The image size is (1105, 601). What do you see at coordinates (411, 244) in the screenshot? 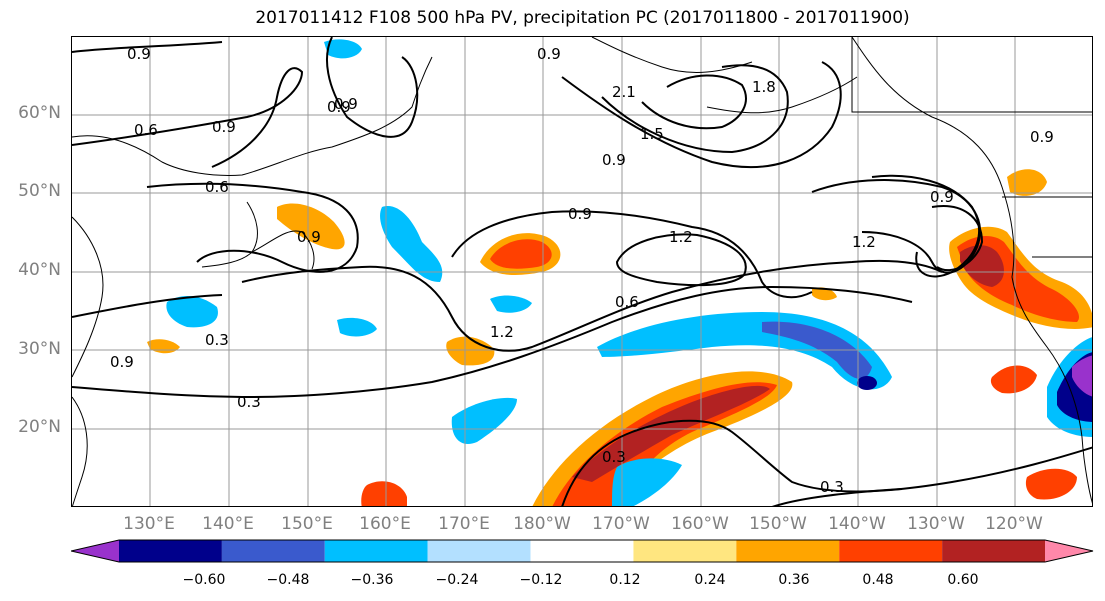
I see `precip-negative-blob-a` at bounding box center [411, 244].